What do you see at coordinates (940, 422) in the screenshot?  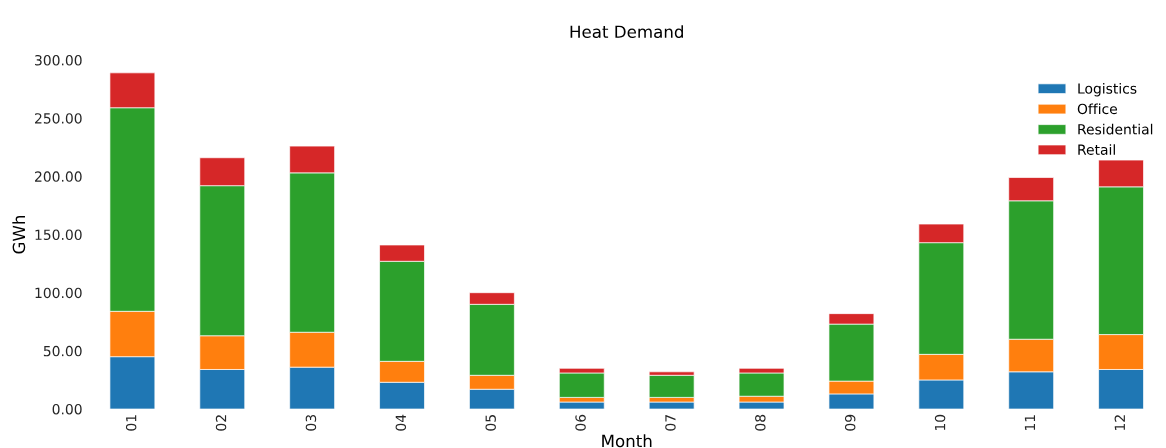 I see `x-tick-label: 10` at bounding box center [940, 422].